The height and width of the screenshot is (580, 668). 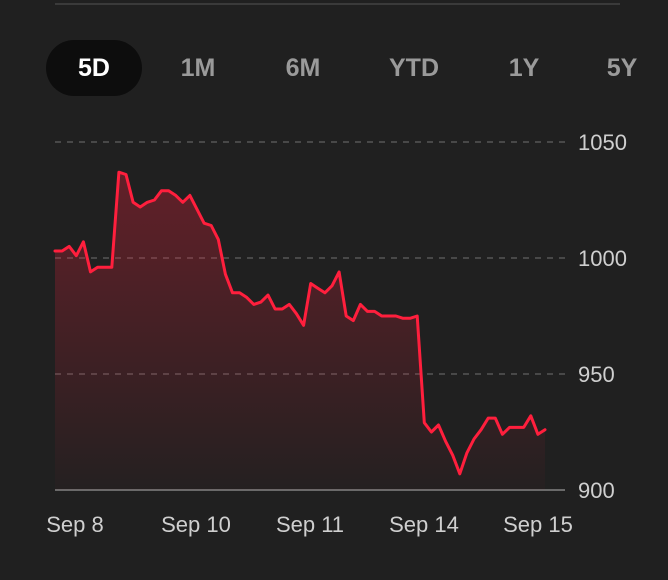 What do you see at coordinates (602, 142) in the screenshot?
I see `y-tick-label: 1050` at bounding box center [602, 142].